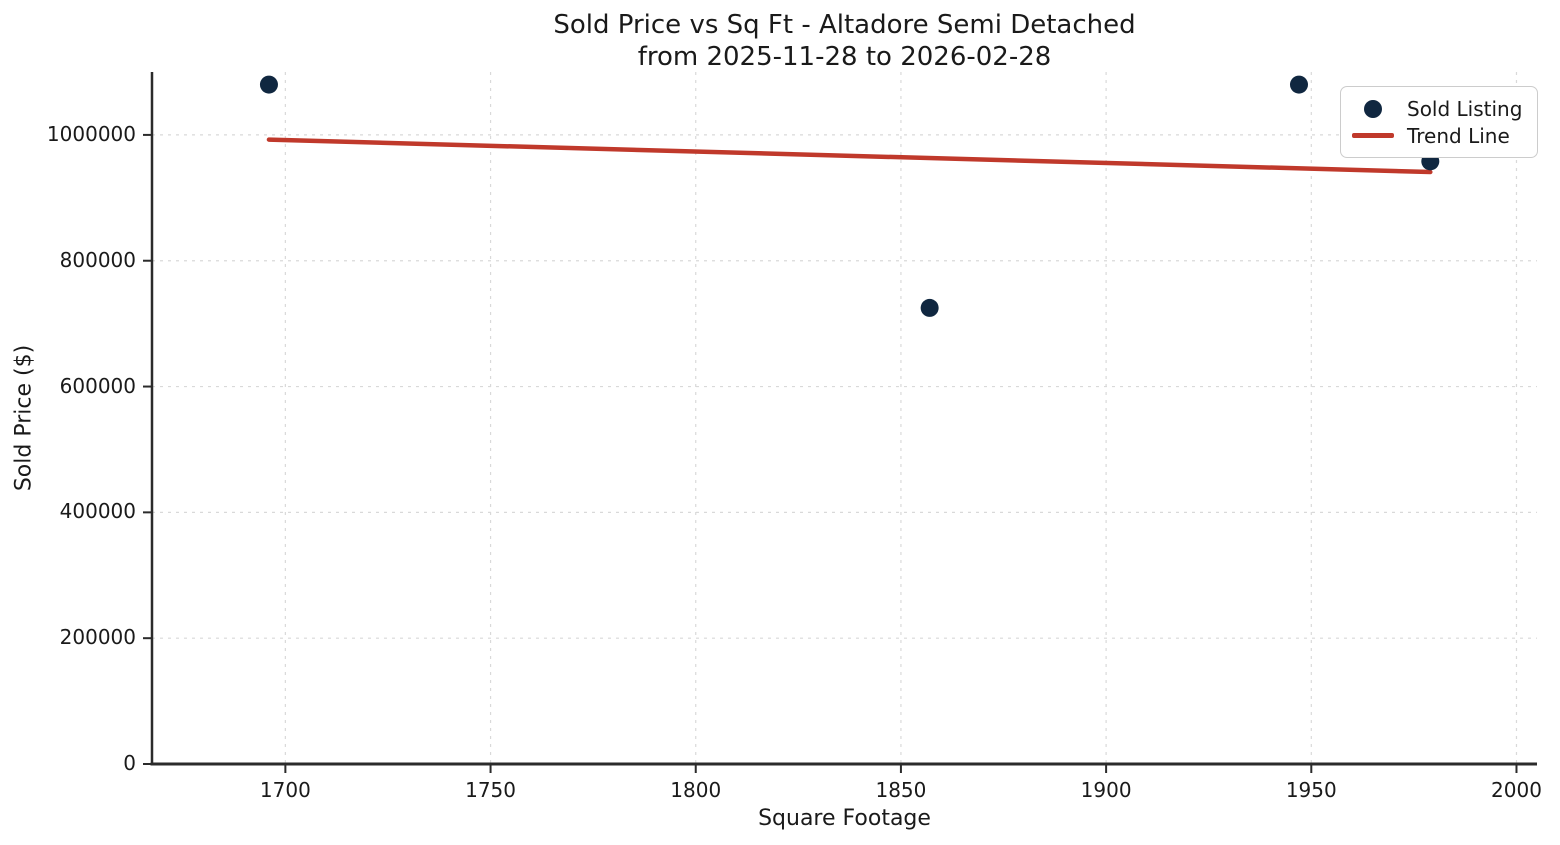  Describe the element at coordinates (1465, 108) in the screenshot. I see `legend-label-sold-listing: Sold Listing` at that location.